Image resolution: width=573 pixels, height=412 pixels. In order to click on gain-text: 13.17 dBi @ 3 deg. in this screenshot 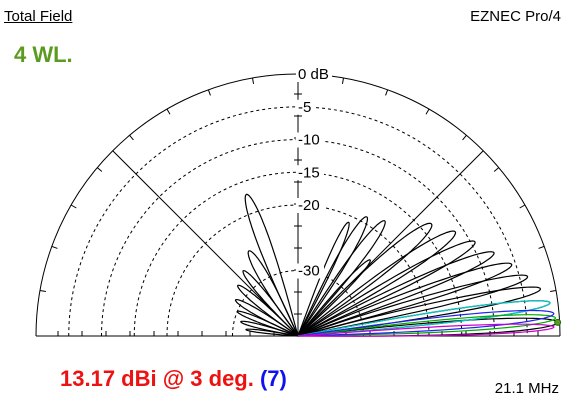, I will do `click(157, 378)`.